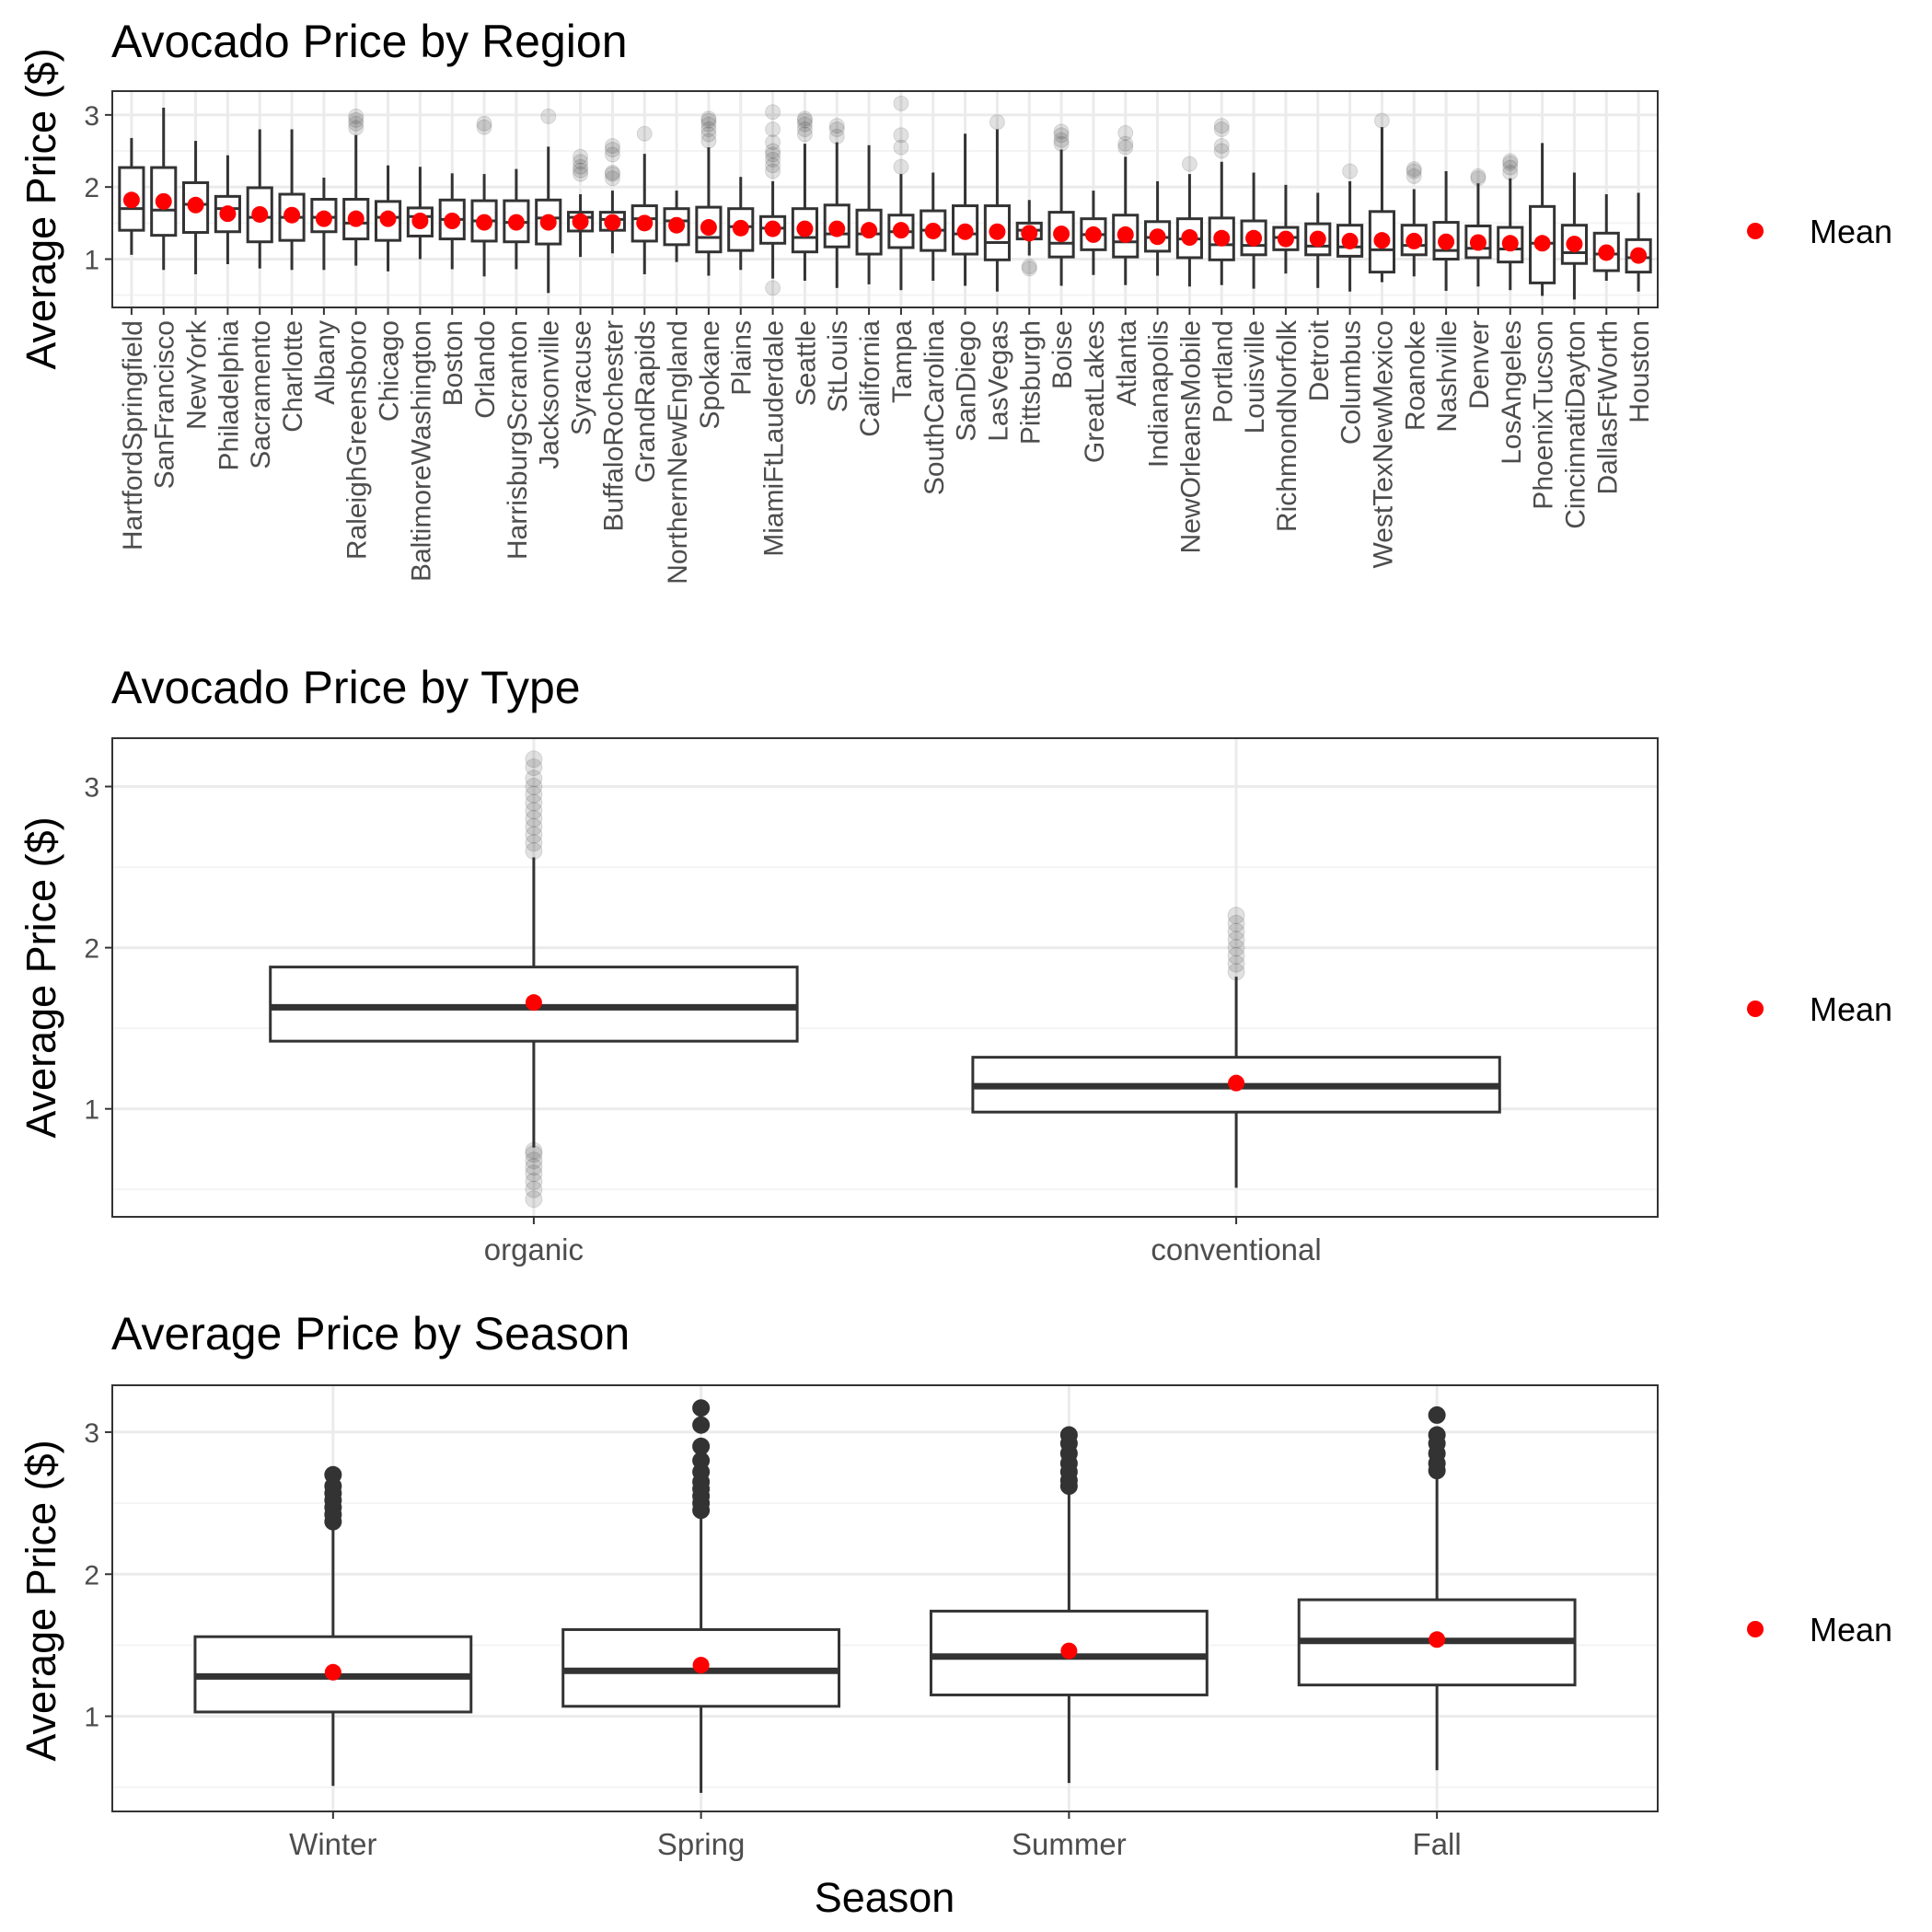  I want to click on x-tick-label: MiamiFtLauderdale, so click(775, 439).